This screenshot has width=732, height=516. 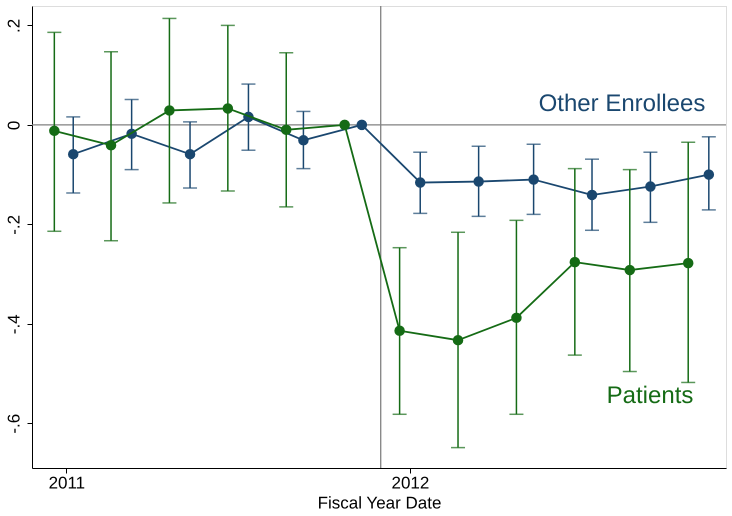 What do you see at coordinates (14, 125) in the screenshot?
I see `y-tick-label: 0` at bounding box center [14, 125].